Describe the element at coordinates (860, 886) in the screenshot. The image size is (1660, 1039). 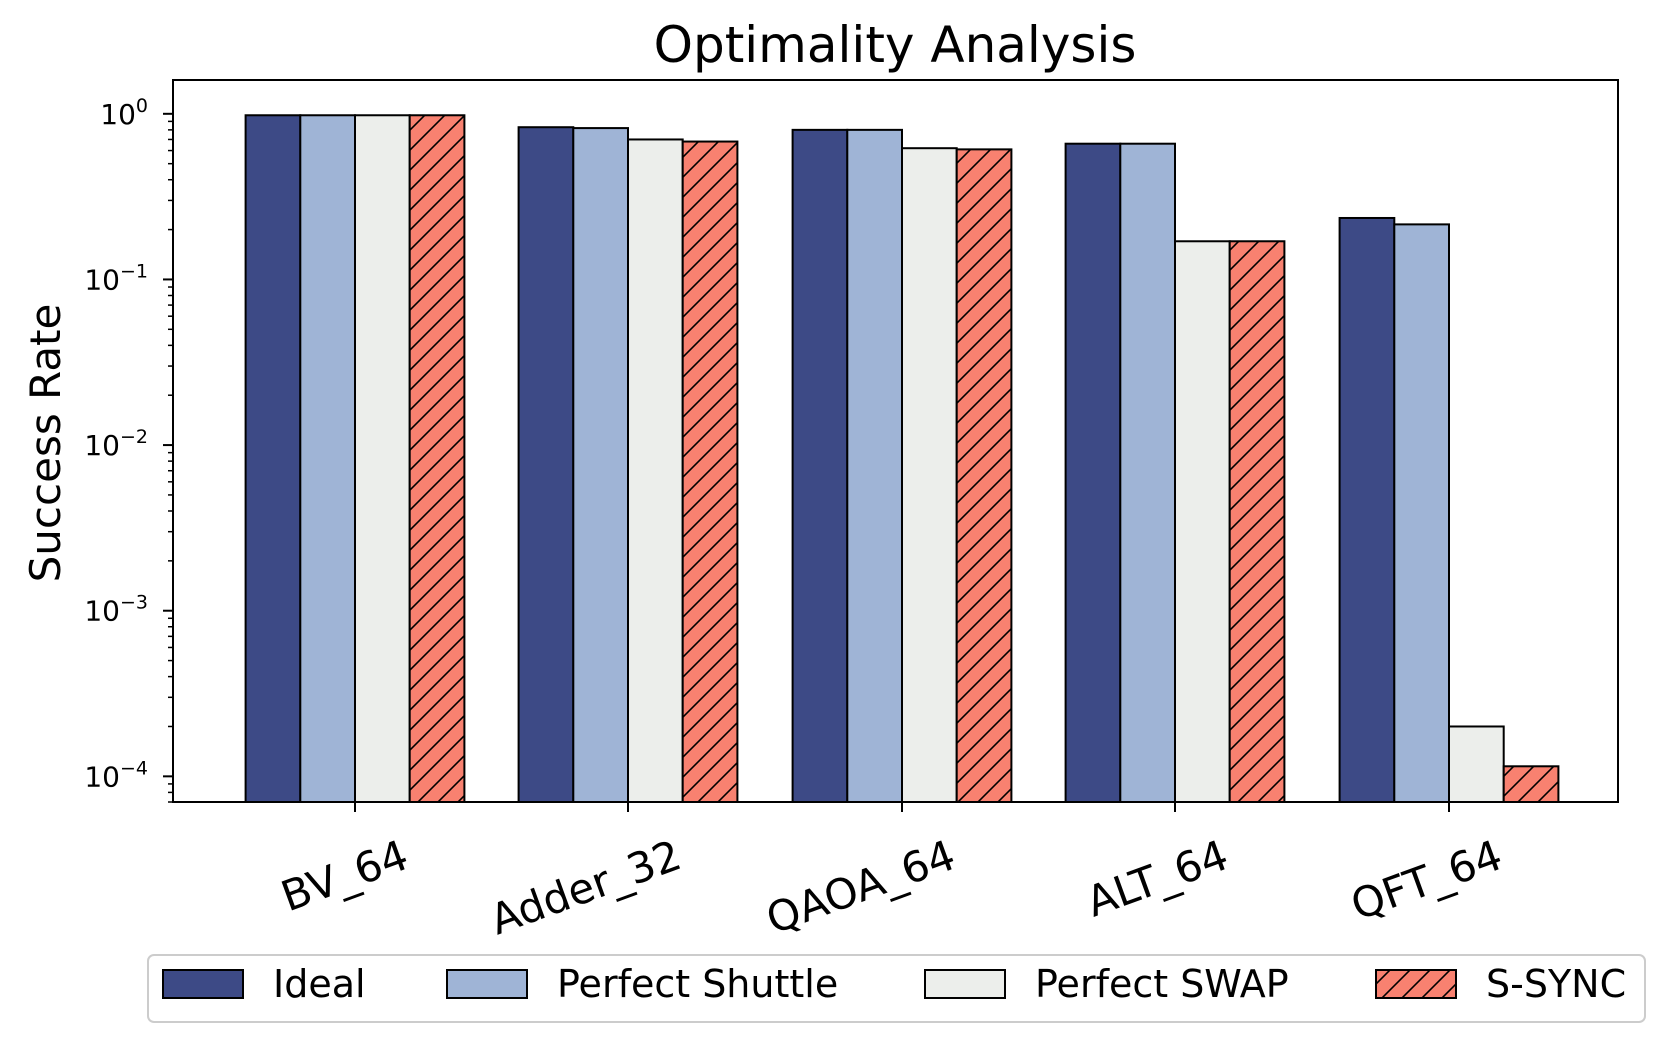
I see `x-tick-label: QAOA_64` at that location.